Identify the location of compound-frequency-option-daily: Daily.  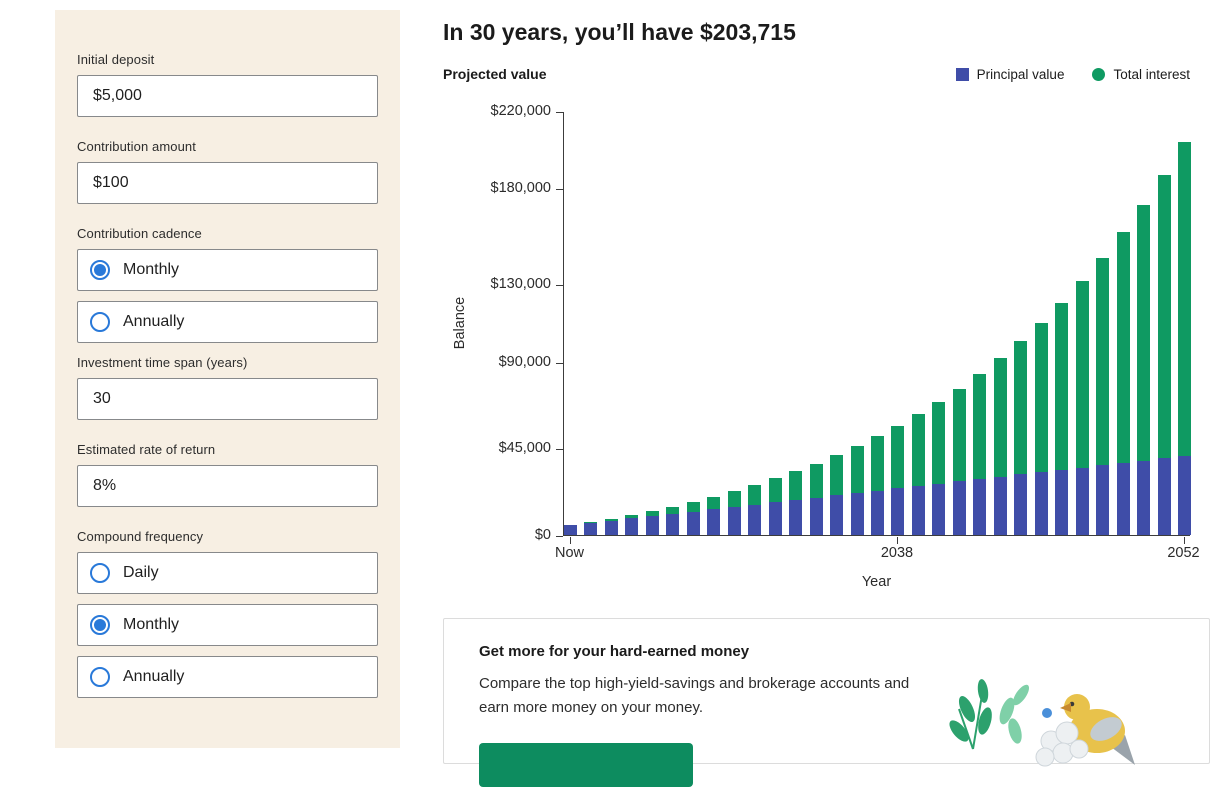
(227, 573).